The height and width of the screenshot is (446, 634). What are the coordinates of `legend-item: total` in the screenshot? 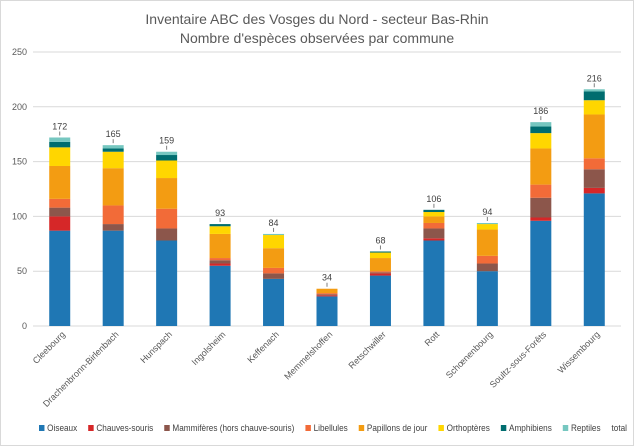 It's located at (620, 428).